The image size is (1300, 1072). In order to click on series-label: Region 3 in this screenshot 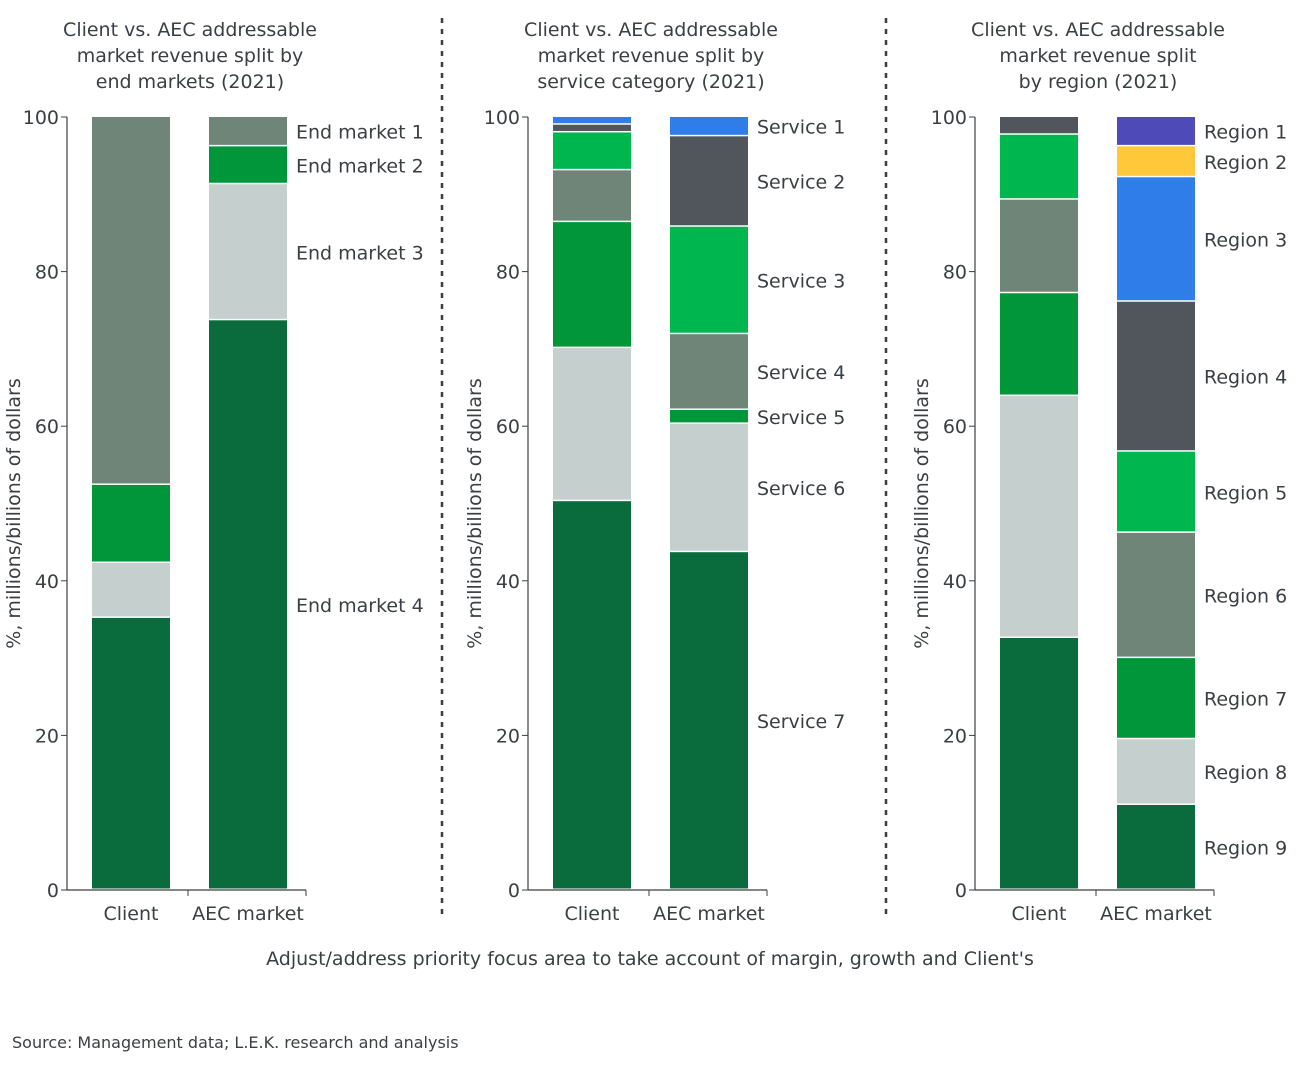, I will do `click(1245, 241)`.